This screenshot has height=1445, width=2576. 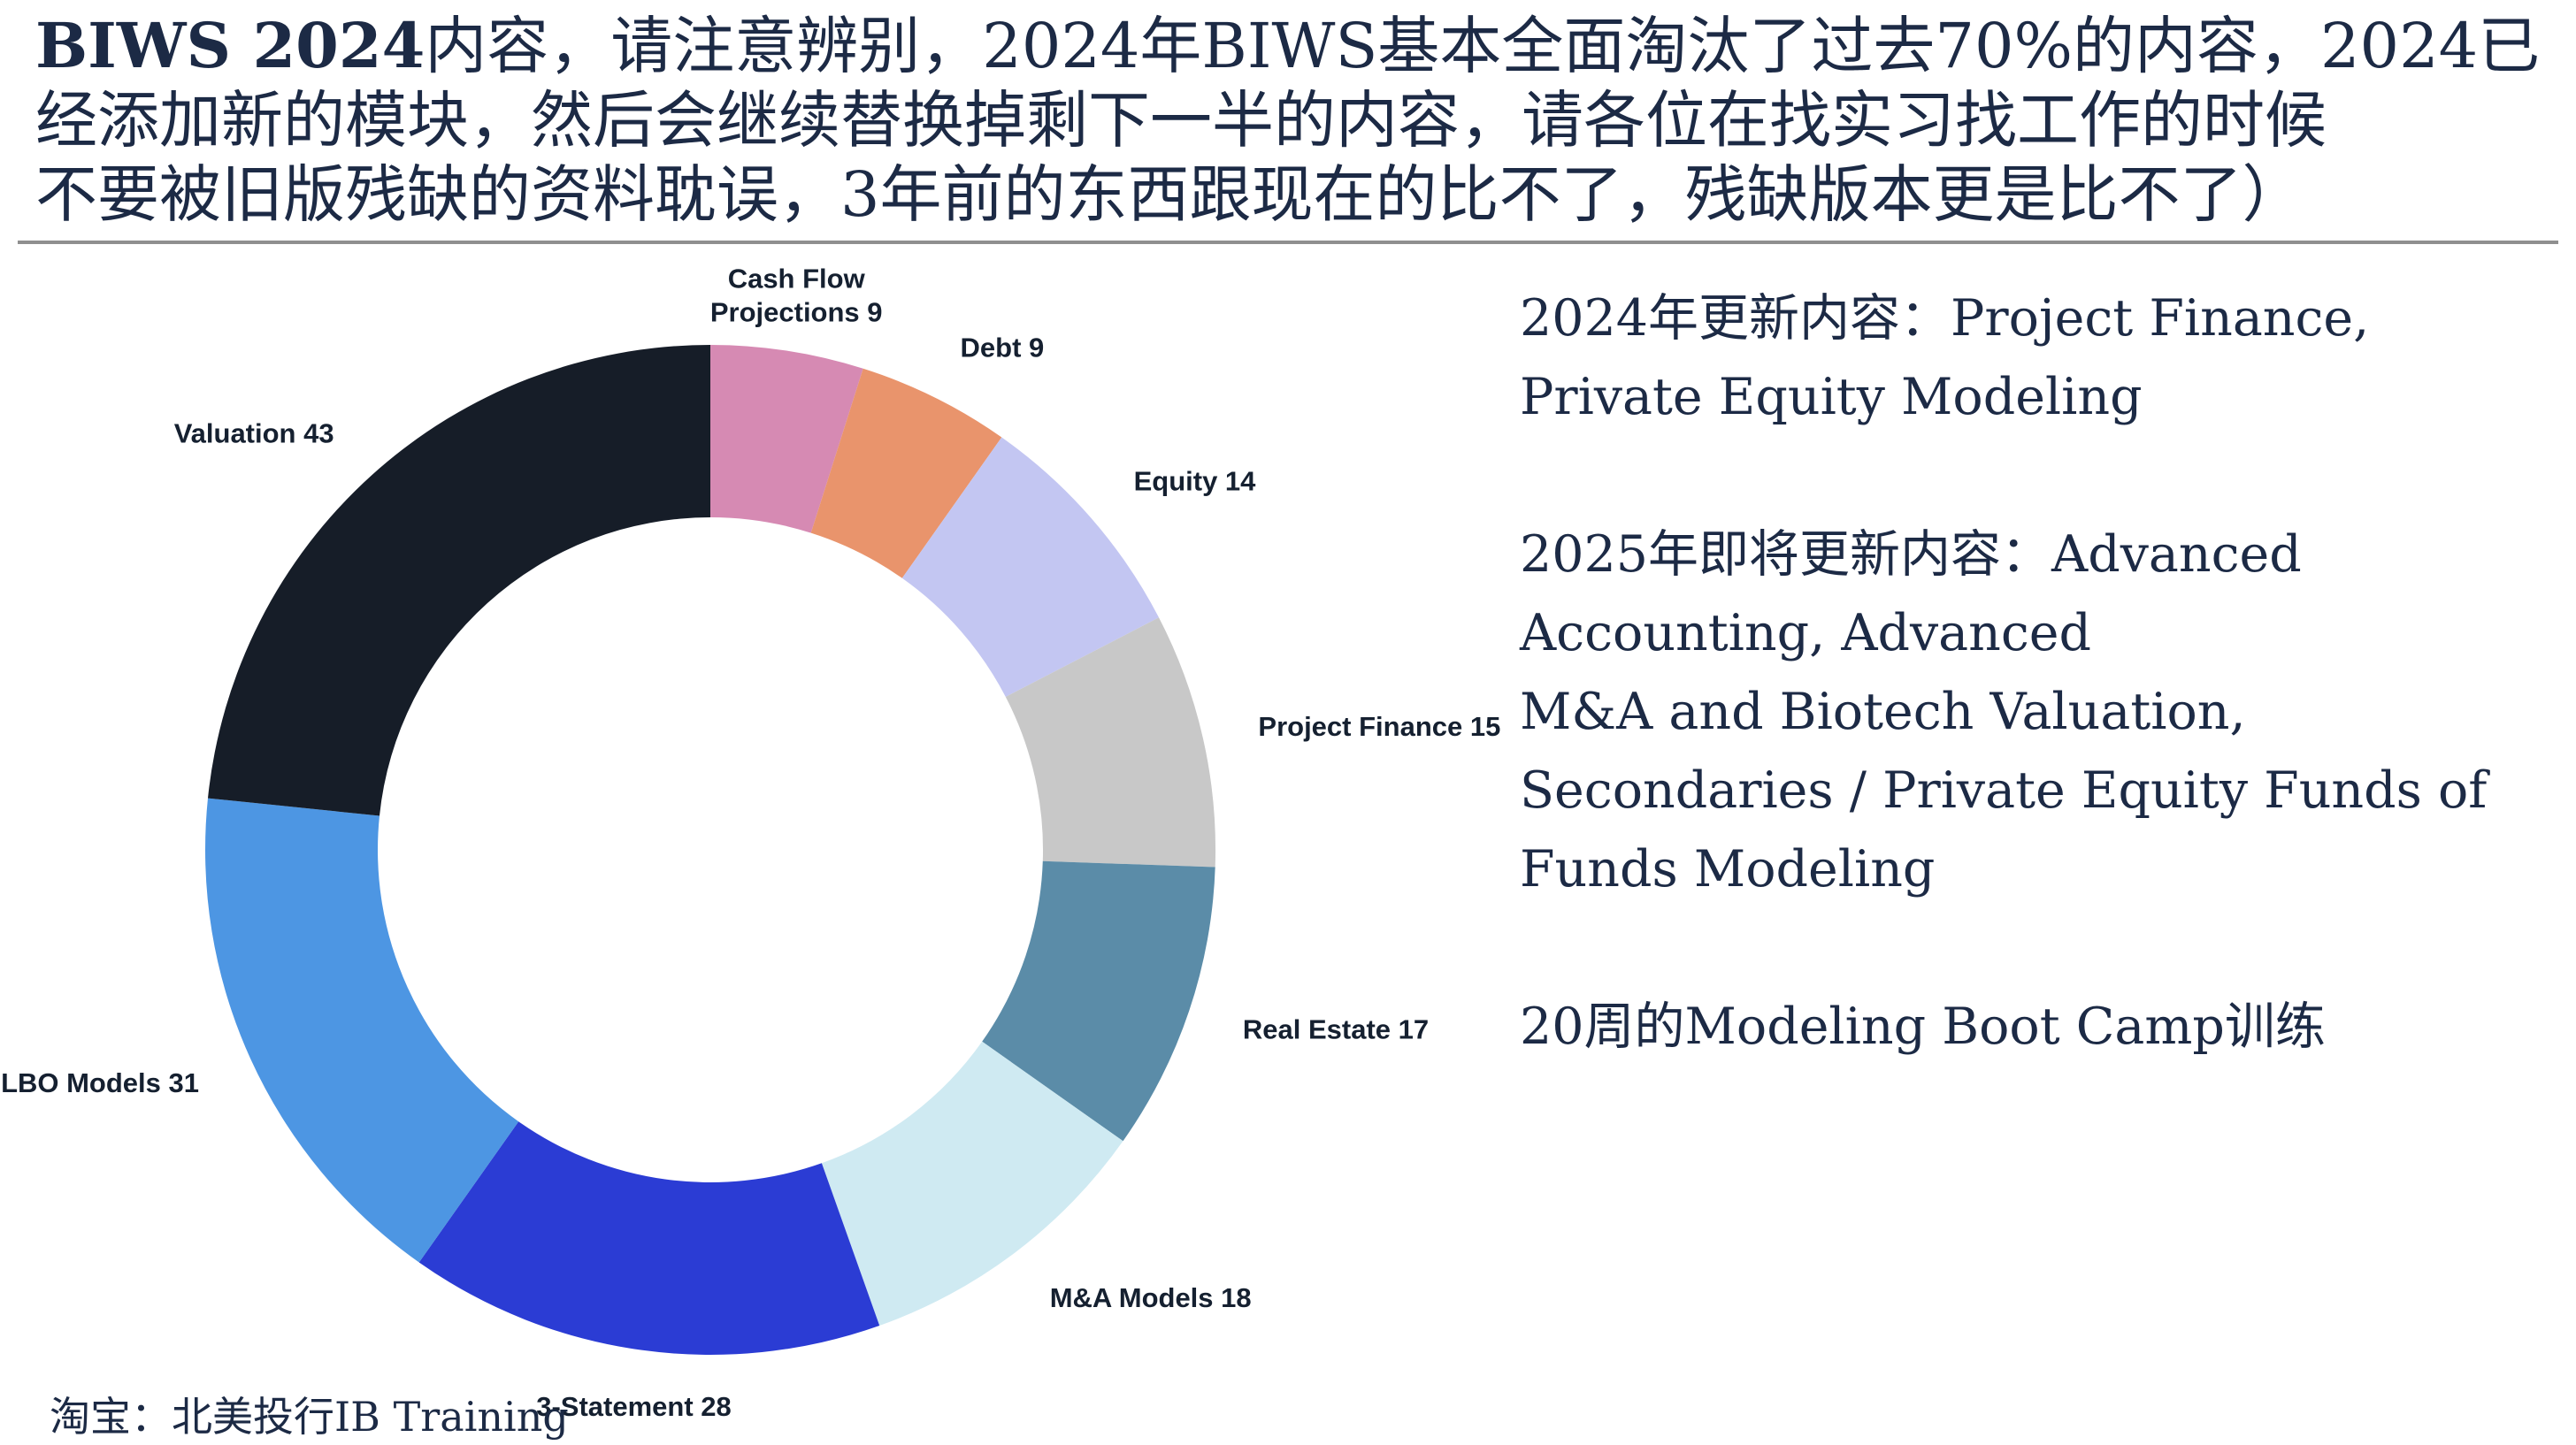 I want to click on slice-label-cash-flow-projections: Cash Flow Projections 9, so click(x=796, y=296).